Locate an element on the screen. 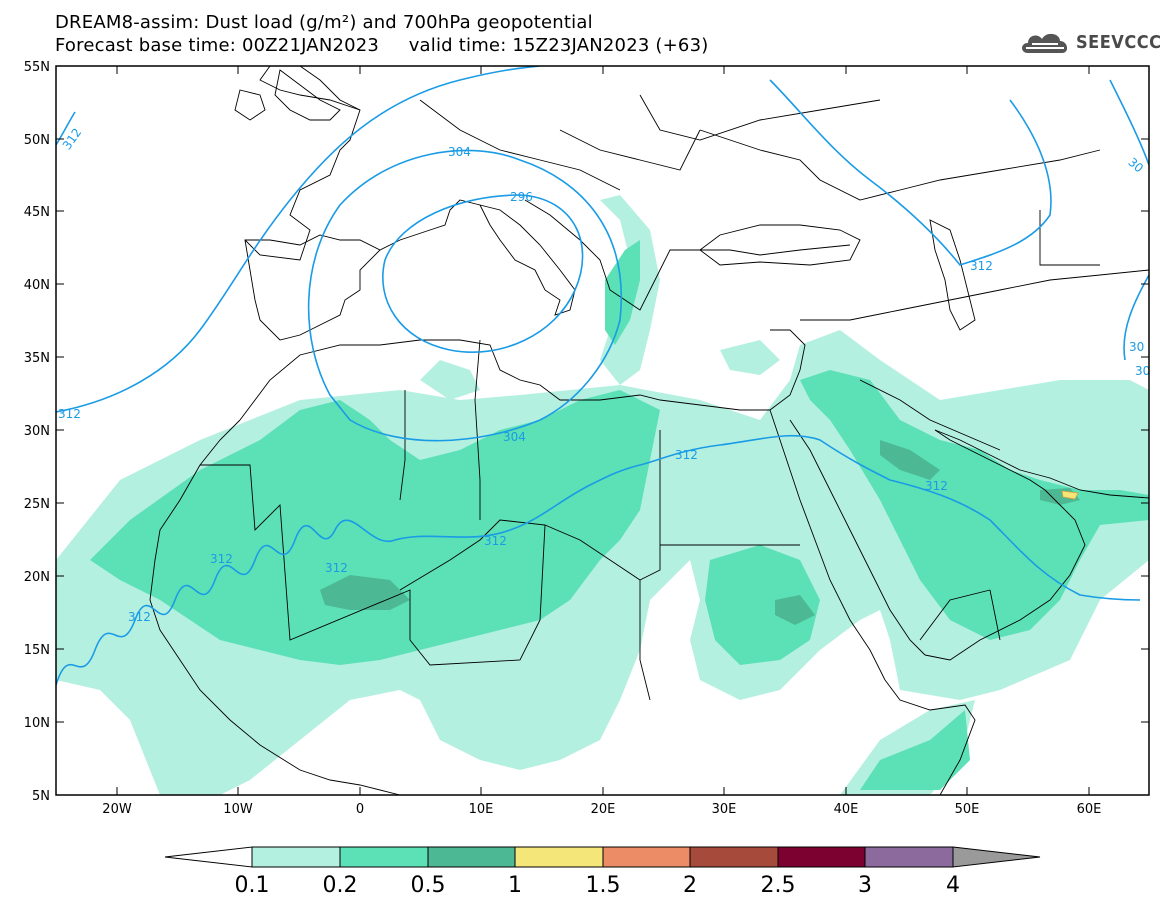  lat-label: 45N is located at coordinates (37, 212).